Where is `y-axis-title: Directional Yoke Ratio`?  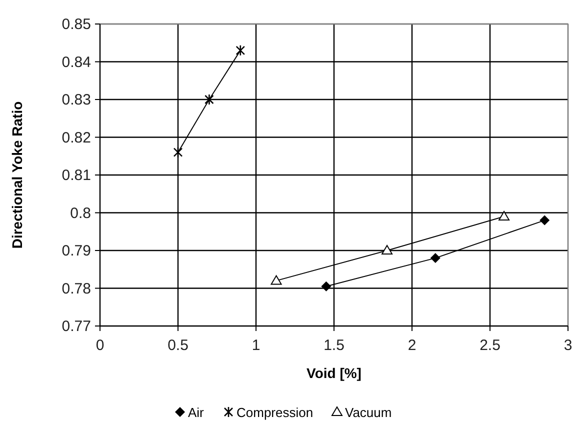 y-axis-title: Directional Yoke Ratio is located at coordinates (17, 175).